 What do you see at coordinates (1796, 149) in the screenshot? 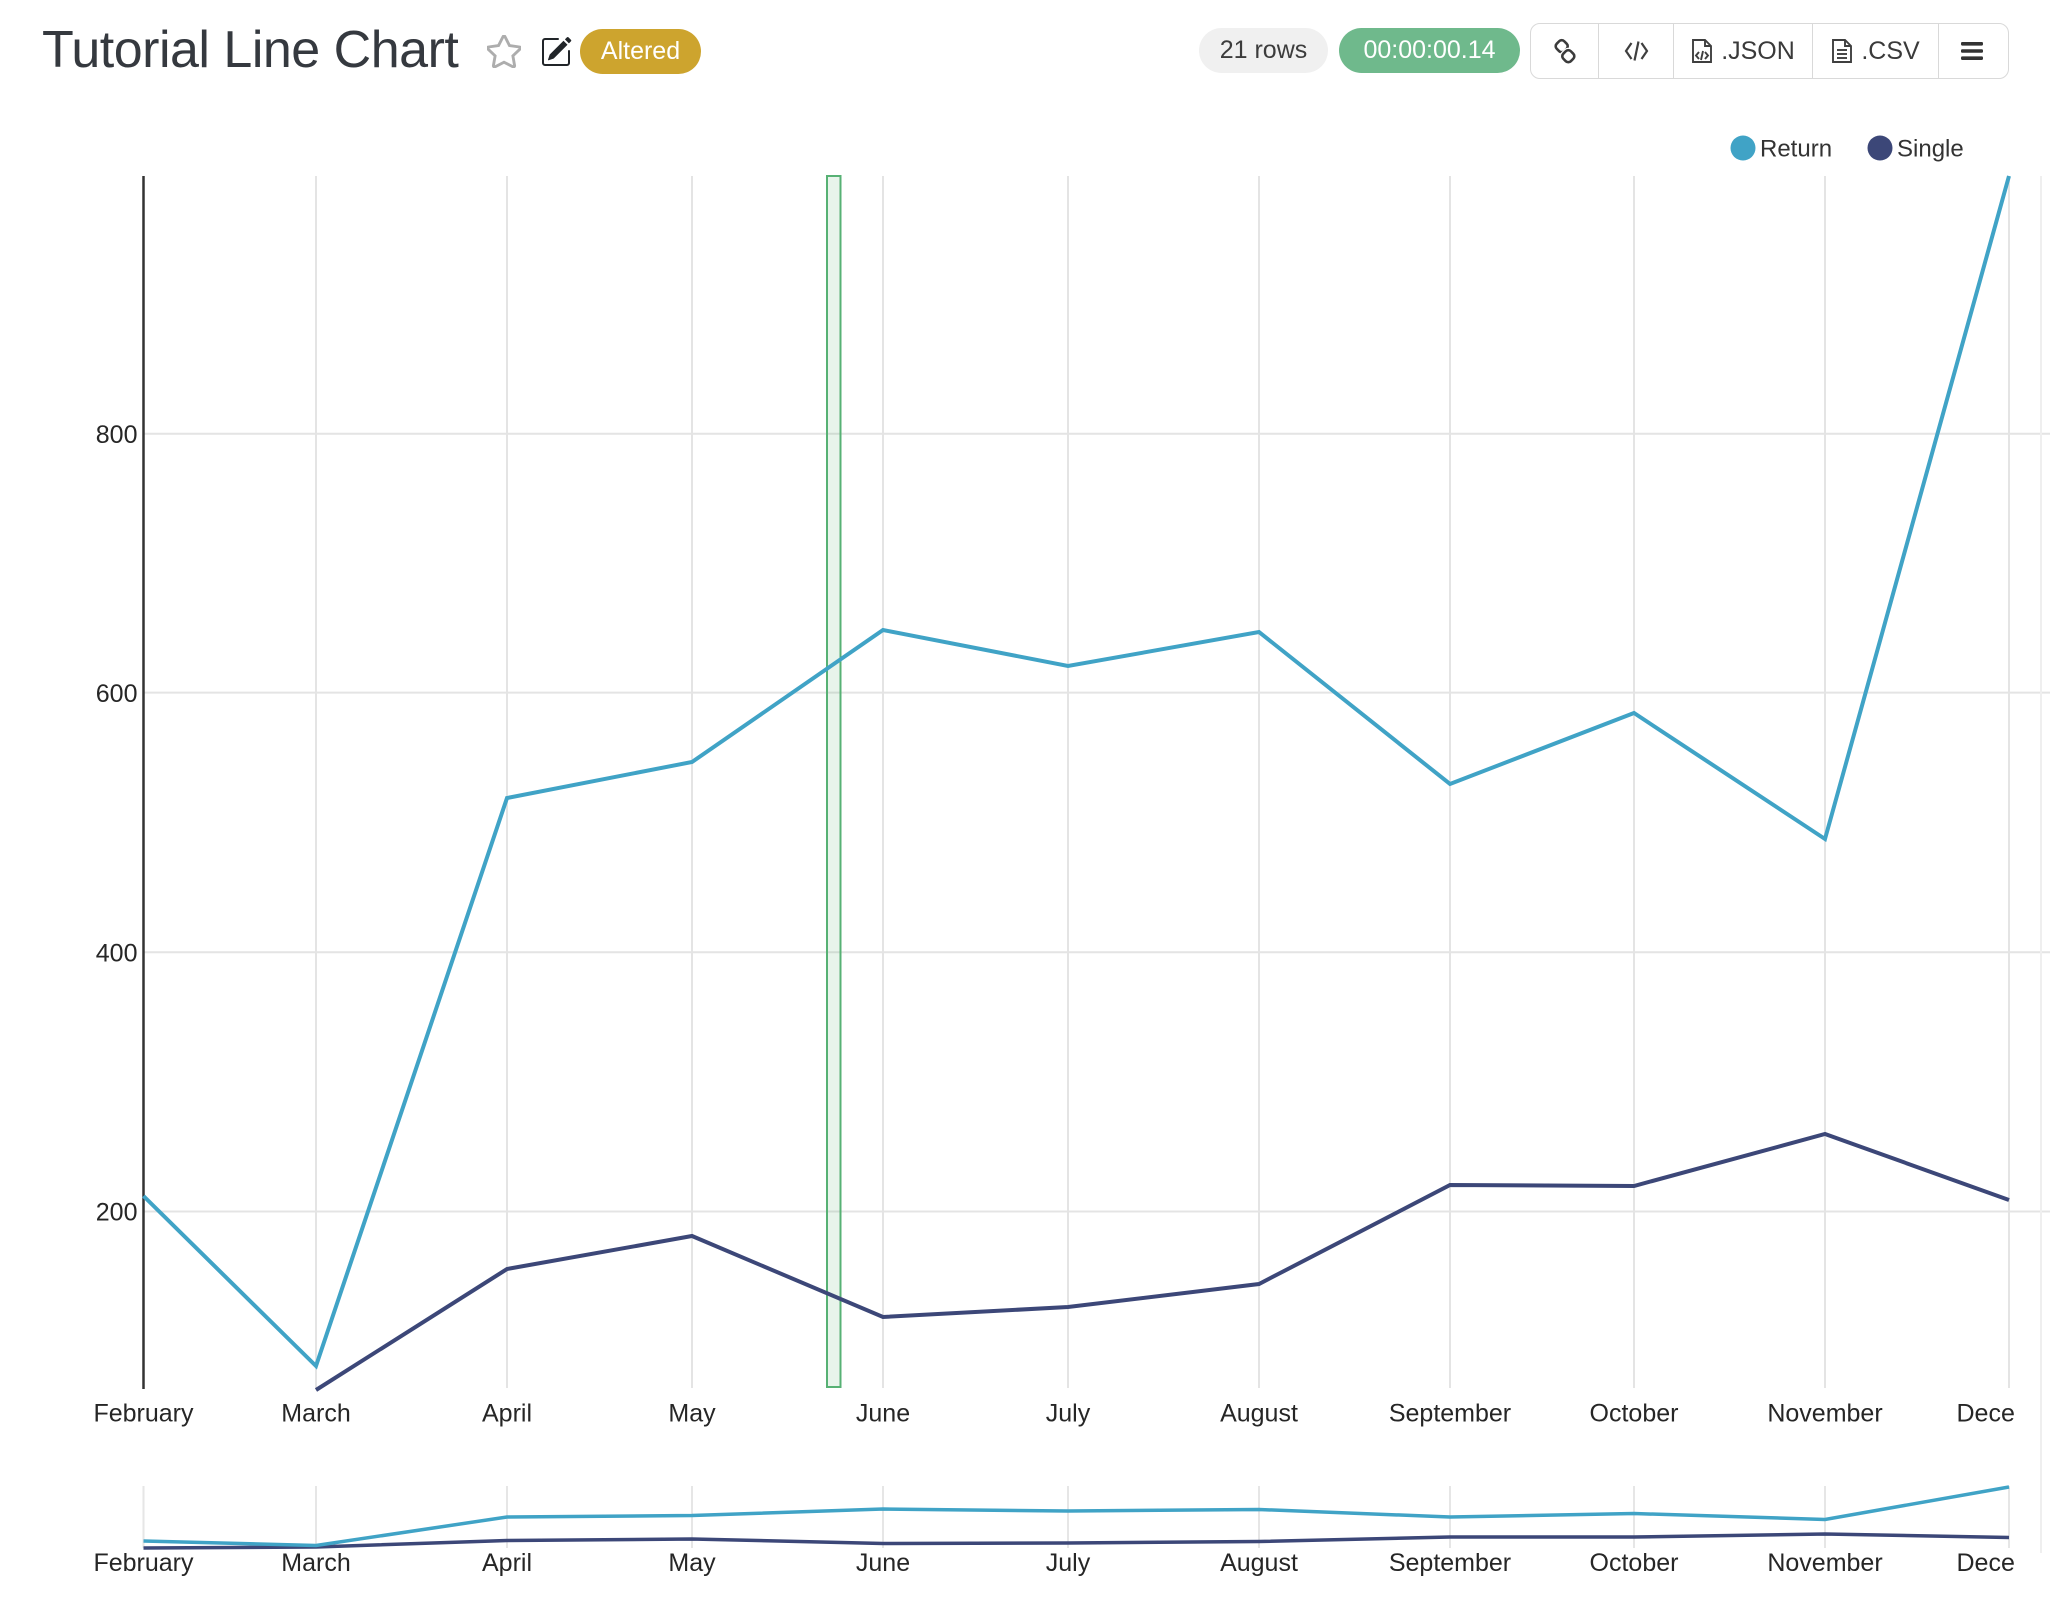
I see `svg-text: Return` at bounding box center [1796, 149].